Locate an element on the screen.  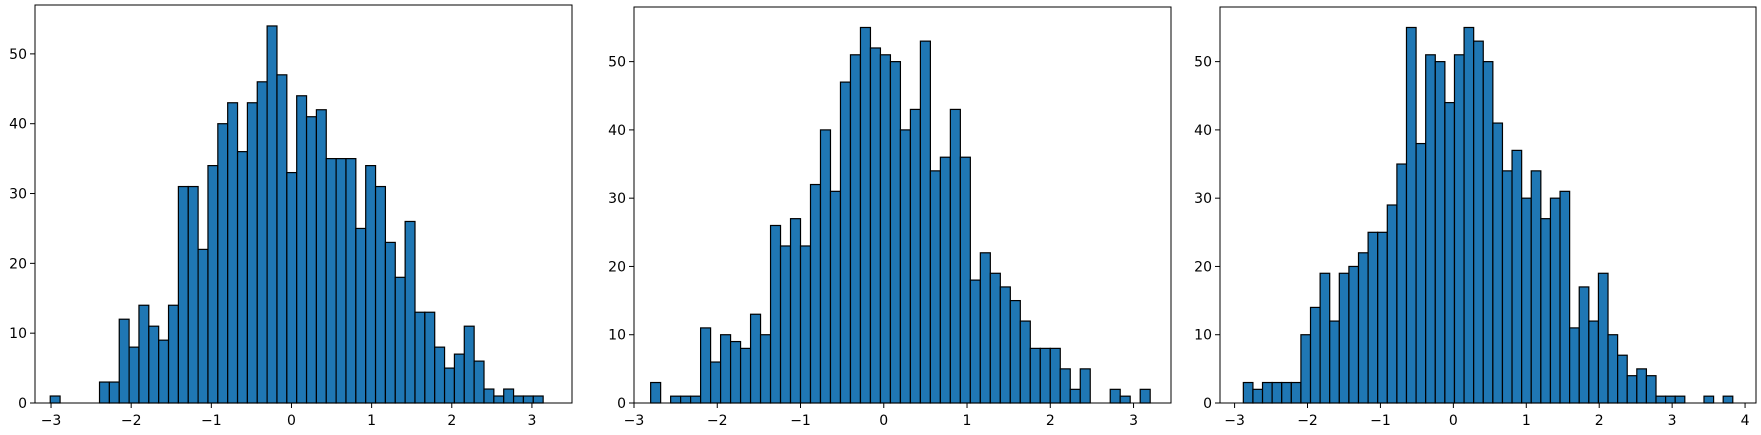
y-tick-label: 0 is located at coordinates (1207, 404).